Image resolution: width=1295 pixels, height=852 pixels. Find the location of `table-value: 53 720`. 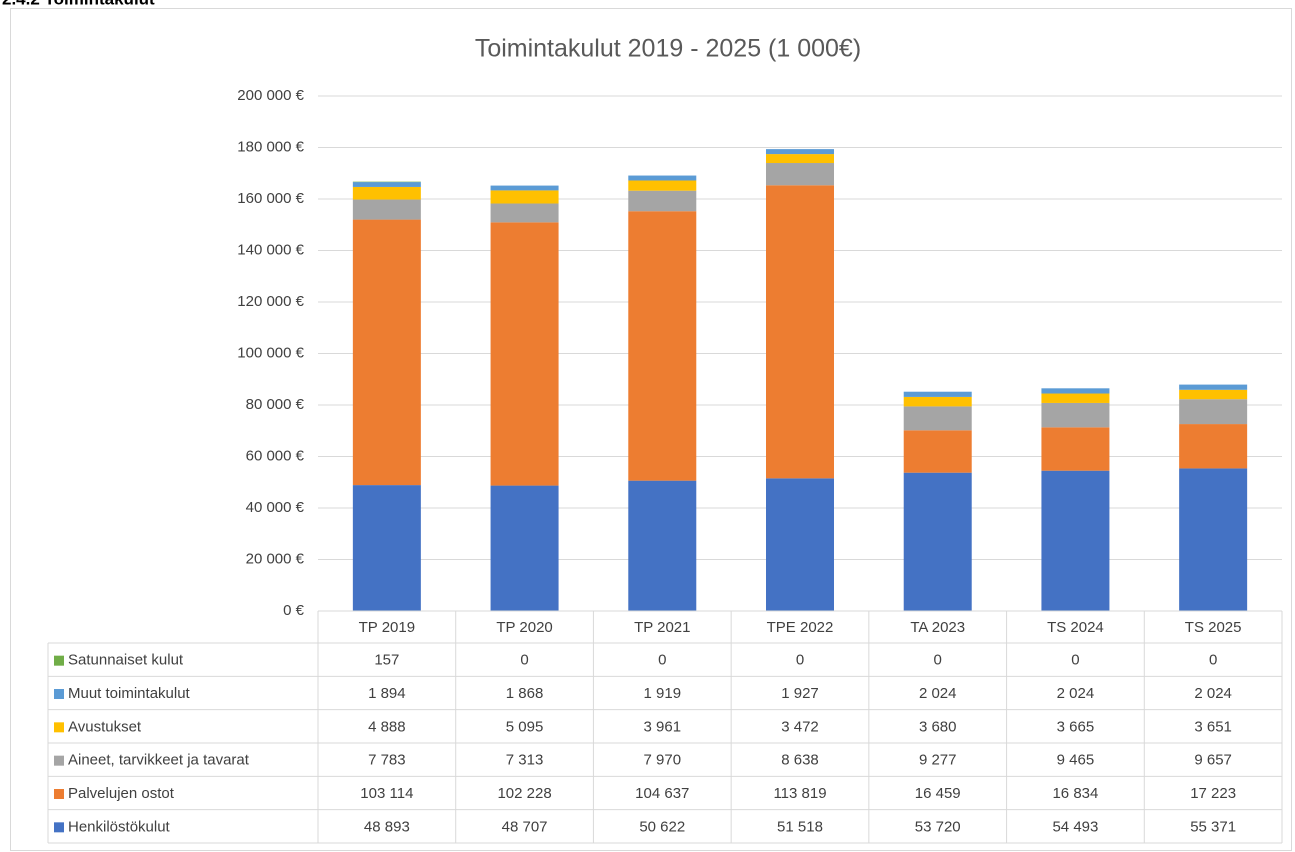

table-value: 53 720 is located at coordinates (938, 826).